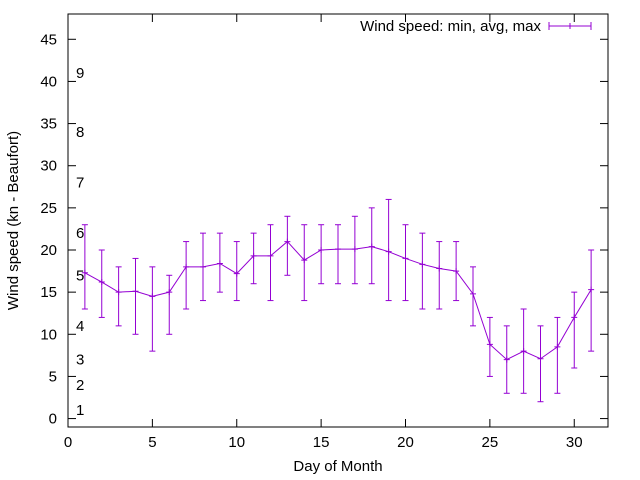 The image size is (640, 480). I want to click on x-tick-label: 30, so click(574, 442).